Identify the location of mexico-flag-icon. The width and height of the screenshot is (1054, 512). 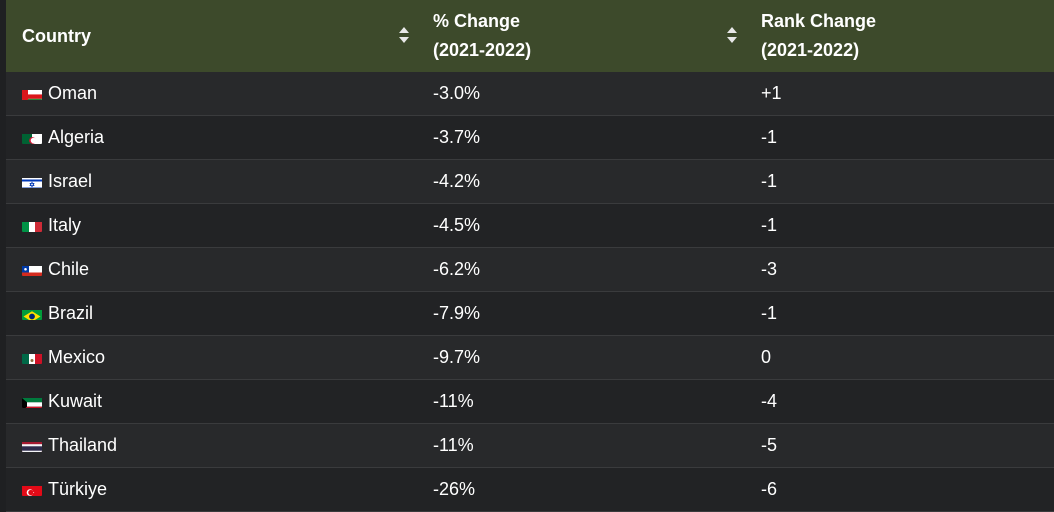
(32, 357).